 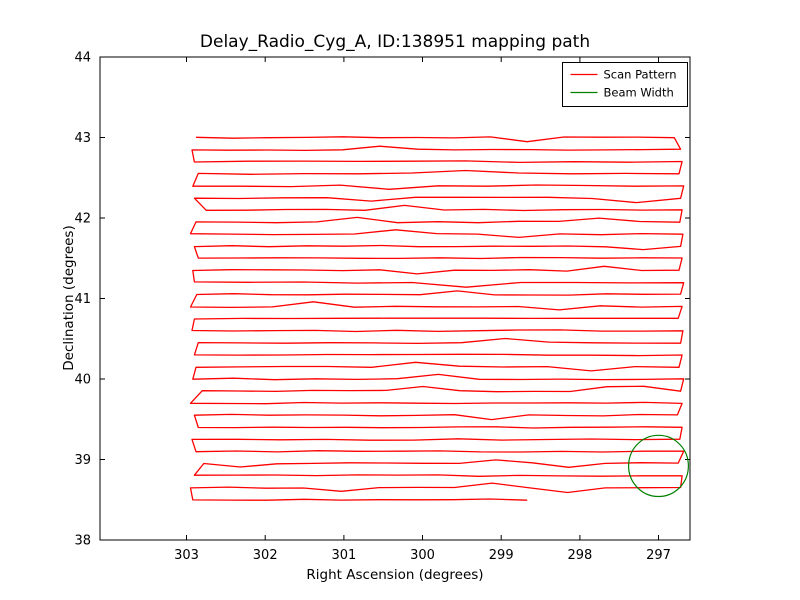 I want to click on y-tick-label: 43, so click(x=82, y=138).